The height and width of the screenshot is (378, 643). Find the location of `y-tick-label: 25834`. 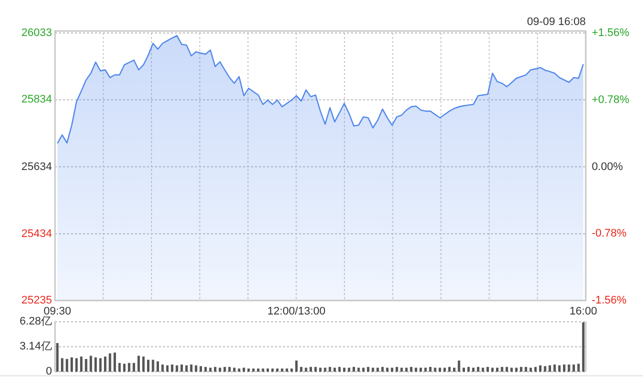

y-tick-label: 25834 is located at coordinates (36, 100).